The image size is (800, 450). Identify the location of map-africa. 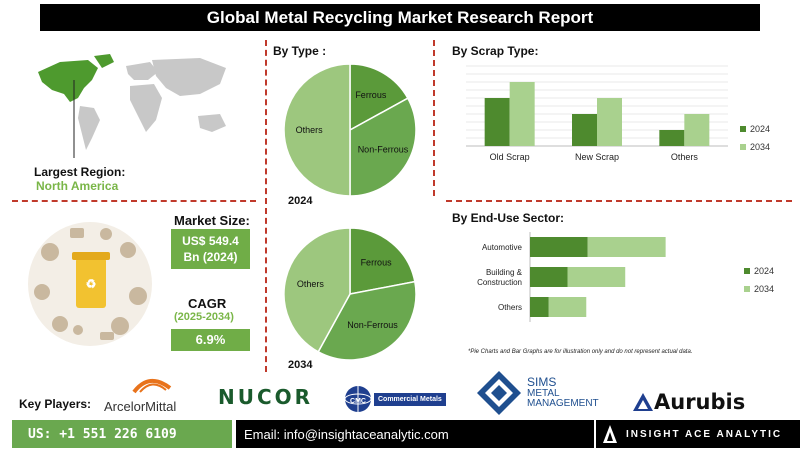
(146, 108).